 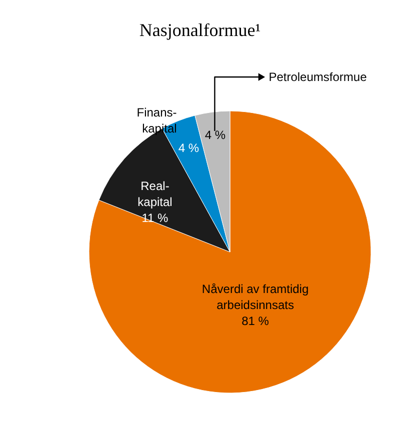 I want to click on slice-label: Petroleumsformue, so click(x=318, y=77).